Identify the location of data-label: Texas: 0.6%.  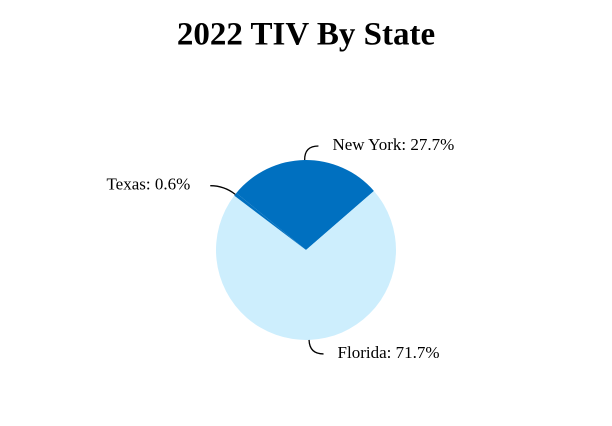
(148, 184).